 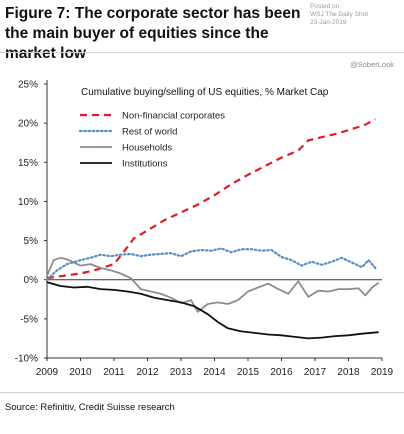 I want to click on watermark: Posted on WSJ The Daily Shot 23-Jan-2019, so click(x=350, y=15).